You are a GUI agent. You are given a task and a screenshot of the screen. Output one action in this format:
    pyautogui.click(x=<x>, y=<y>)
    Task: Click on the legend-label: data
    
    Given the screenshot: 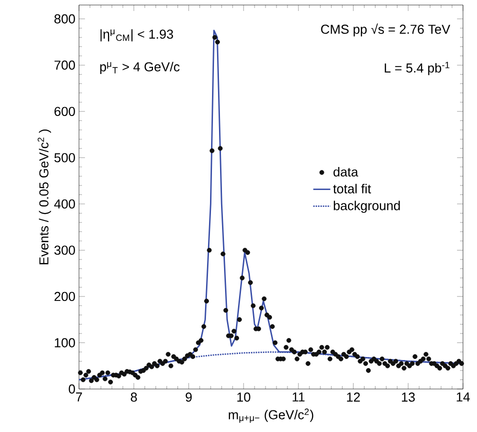 What is the action you would take?
    pyautogui.click(x=346, y=172)
    